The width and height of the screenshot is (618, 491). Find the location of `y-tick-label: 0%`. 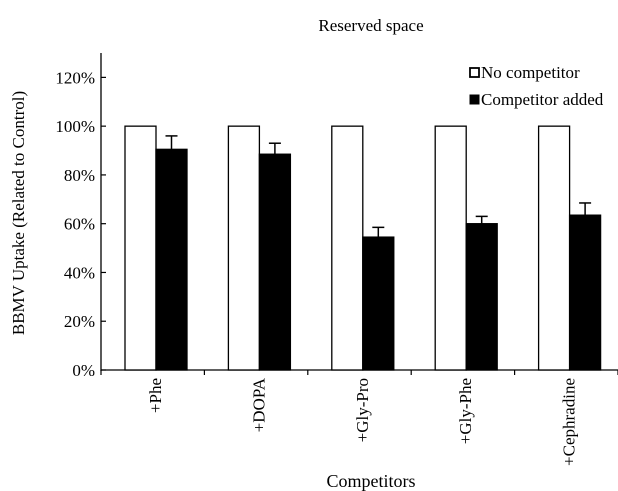

y-tick-label: 0% is located at coordinates (83, 370).